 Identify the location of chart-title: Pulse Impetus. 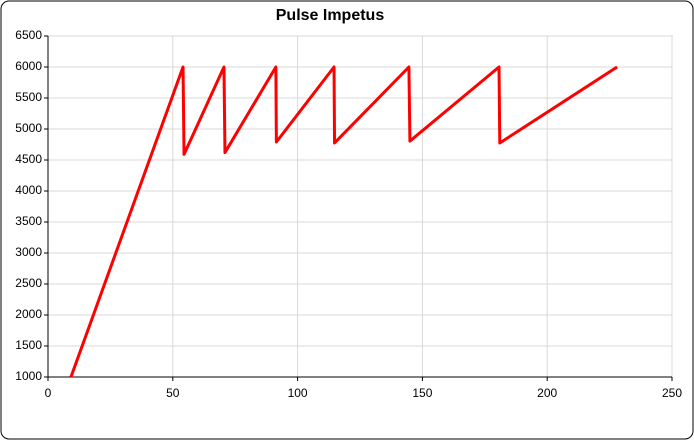
(330, 15).